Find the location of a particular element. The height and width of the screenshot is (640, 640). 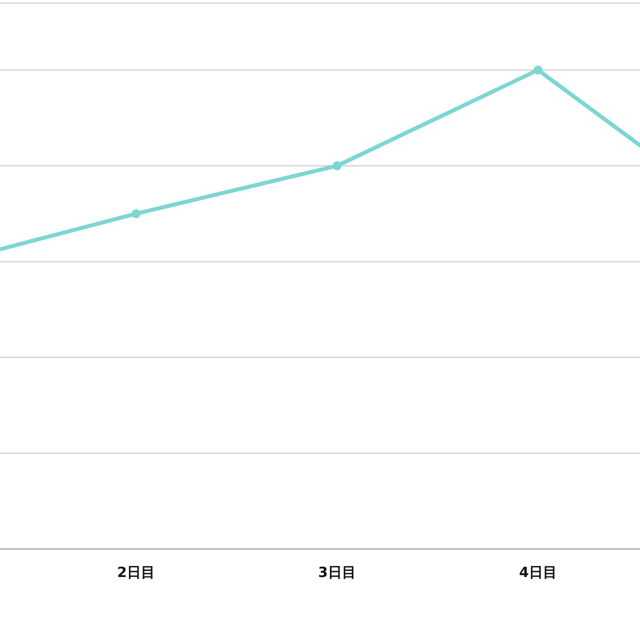

x-tick-label: 3日目 is located at coordinates (337, 573).